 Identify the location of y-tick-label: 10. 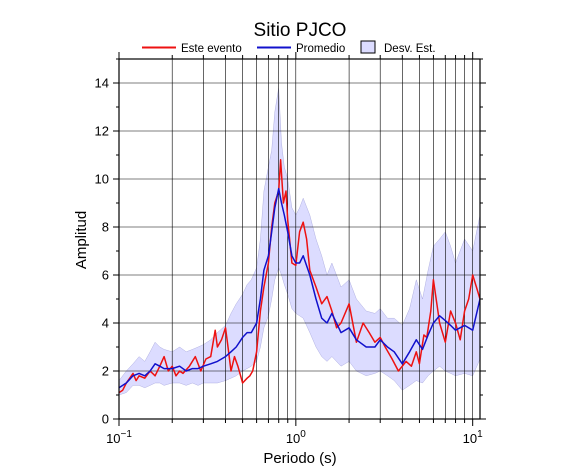
(102, 179).